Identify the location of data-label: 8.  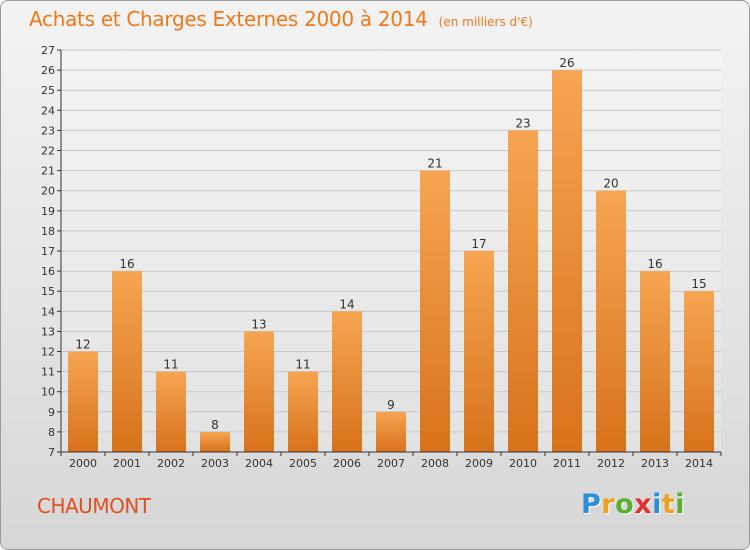
(215, 425).